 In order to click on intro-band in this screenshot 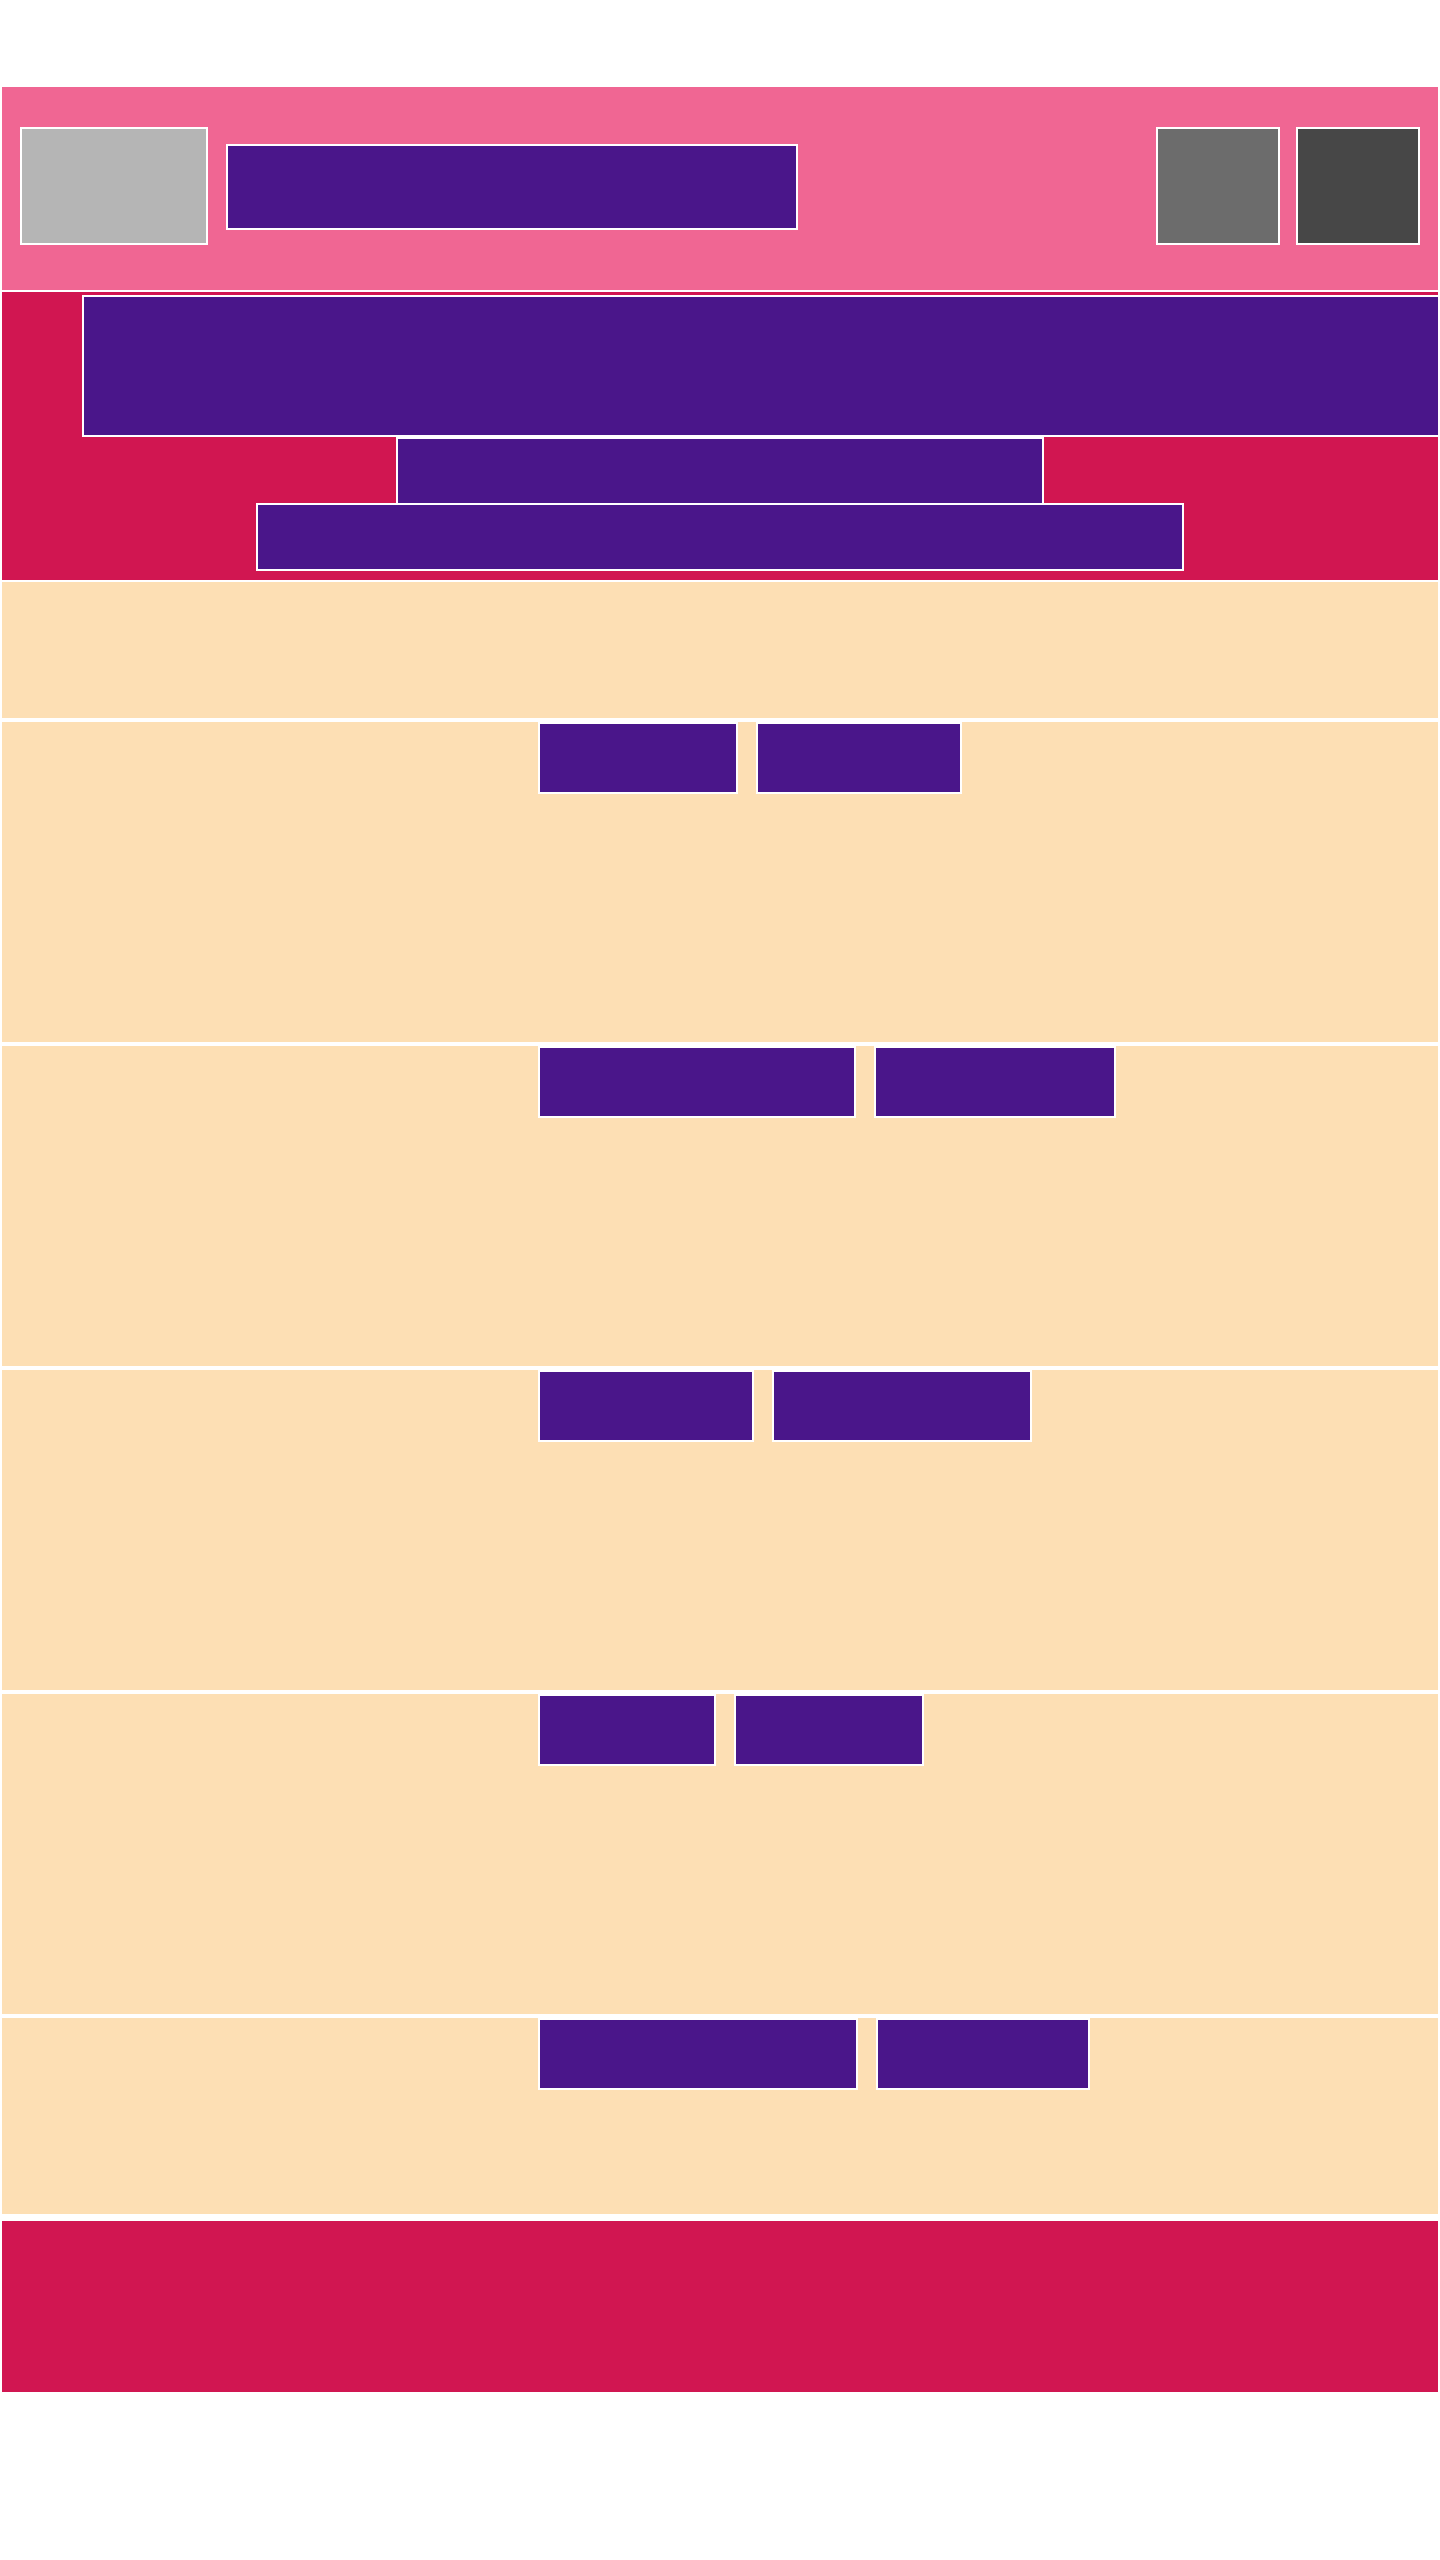, I will do `click(720, 652)`.